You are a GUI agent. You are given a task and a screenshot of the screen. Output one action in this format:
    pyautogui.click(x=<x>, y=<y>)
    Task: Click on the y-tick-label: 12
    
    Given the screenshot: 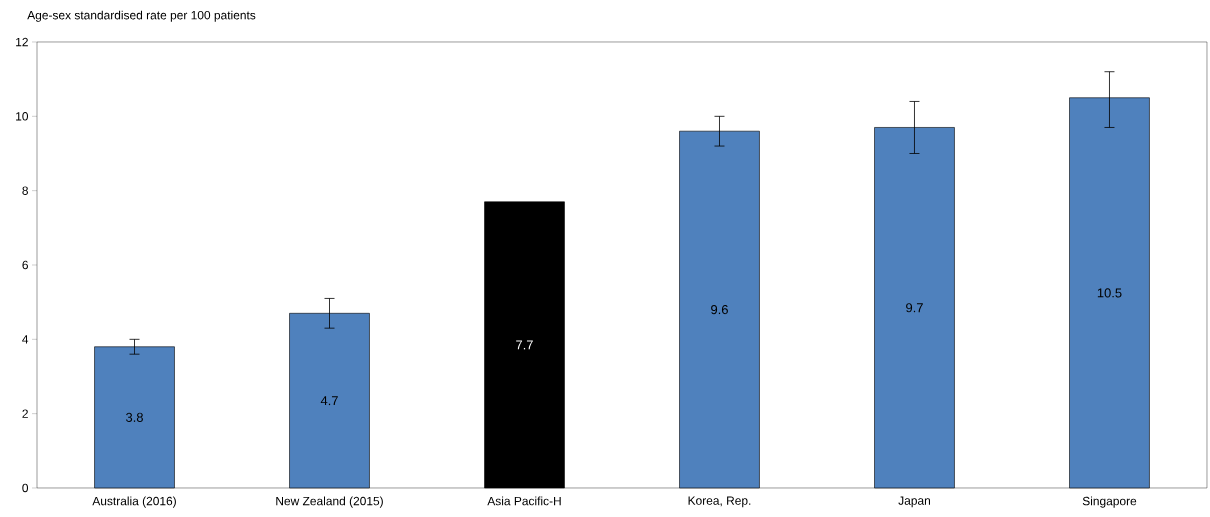 What is the action you would take?
    pyautogui.click(x=22, y=42)
    